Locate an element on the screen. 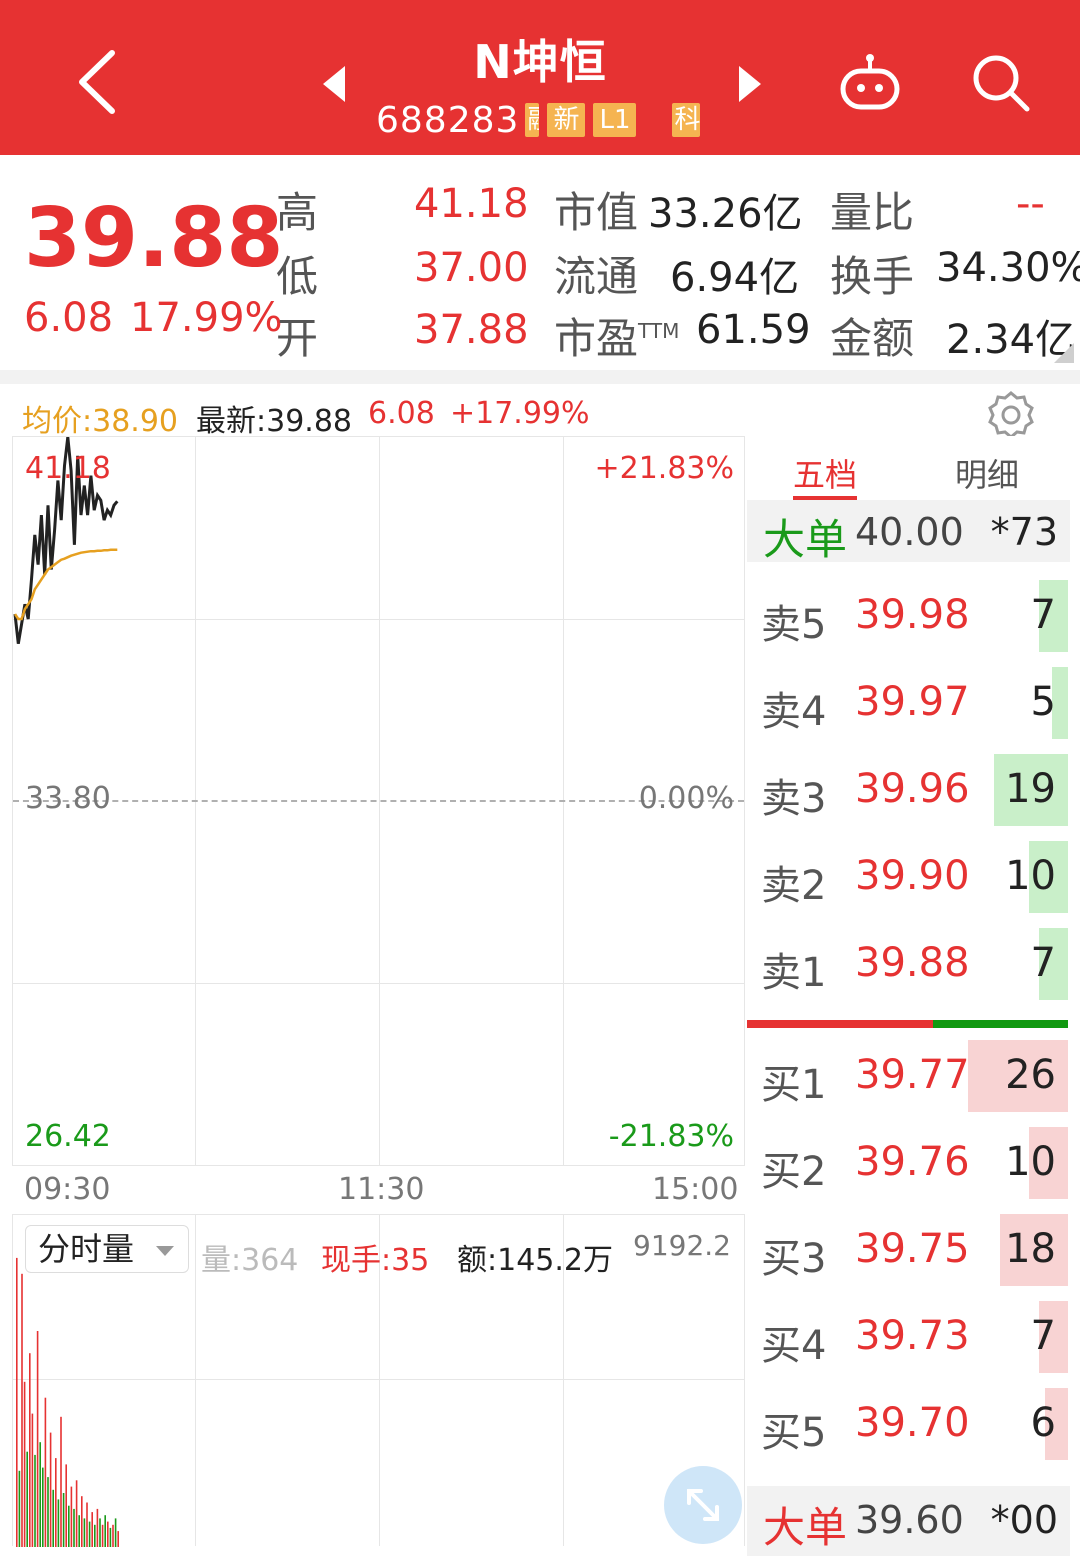 The image size is (1080, 1565). stock-code: 688283 is located at coordinates (448, 120).